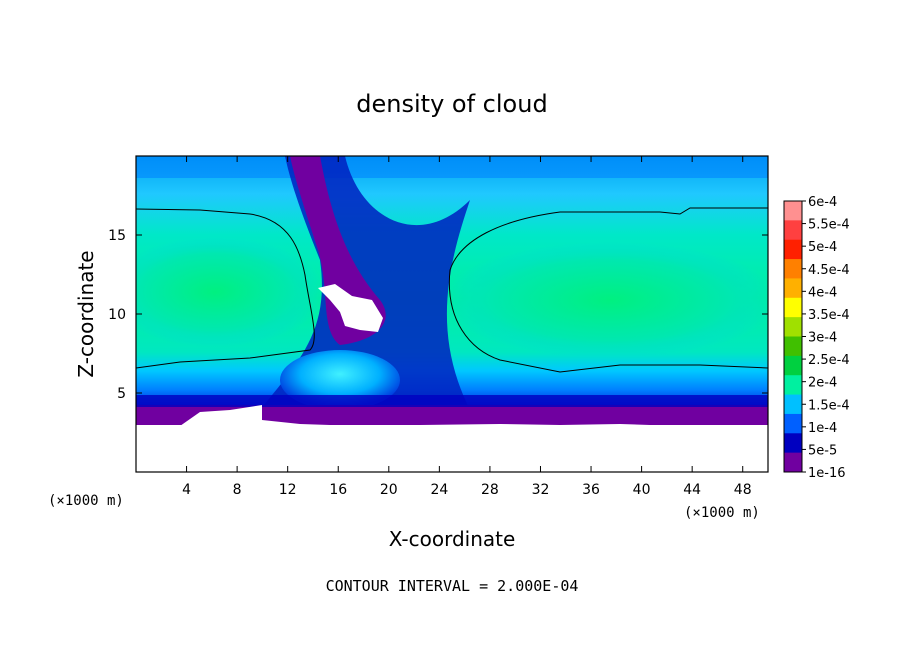 This screenshot has height=654, width=904. I want to click on lower-blue-band, so click(452, 401).